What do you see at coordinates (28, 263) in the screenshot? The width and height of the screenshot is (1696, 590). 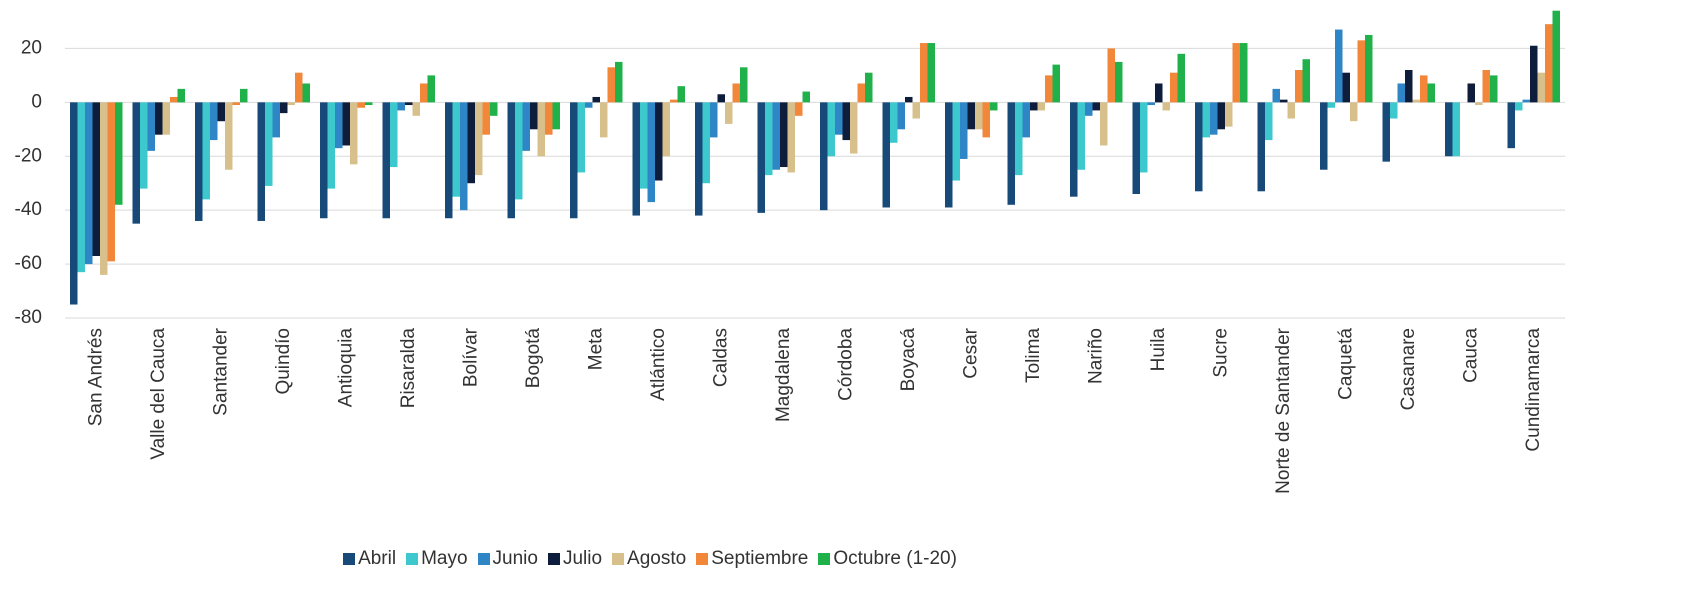 I see `y-tick-label: -60` at bounding box center [28, 263].